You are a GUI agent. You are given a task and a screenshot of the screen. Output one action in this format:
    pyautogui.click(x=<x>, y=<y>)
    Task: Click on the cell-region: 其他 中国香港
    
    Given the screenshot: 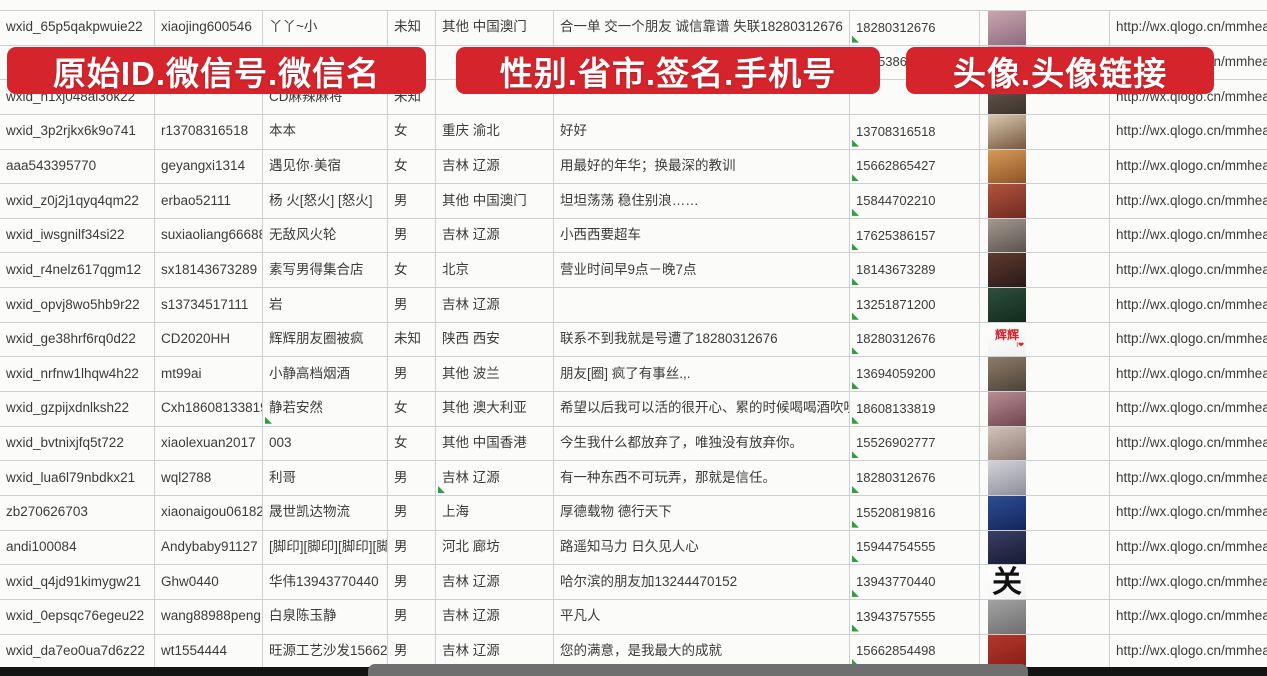 What is the action you would take?
    pyautogui.click(x=495, y=443)
    